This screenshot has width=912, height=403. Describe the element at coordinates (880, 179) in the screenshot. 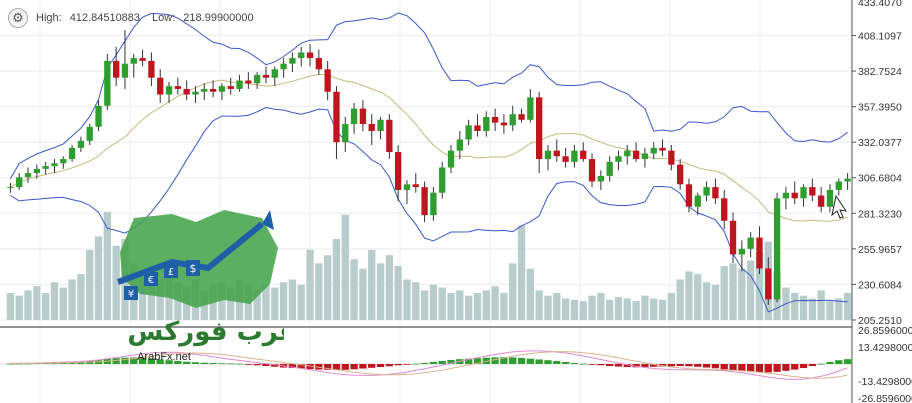

I see `y-tick-label: 306.6804` at that location.